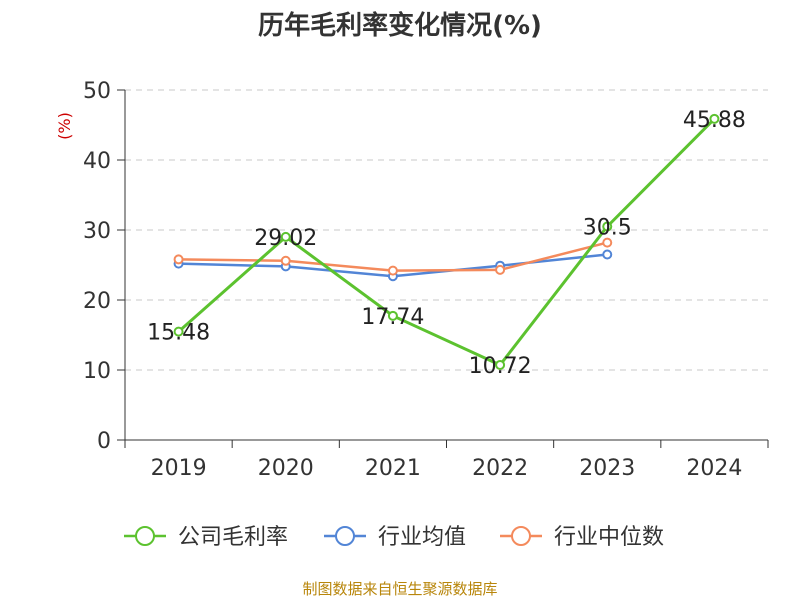 This screenshot has width=800, height=600. I want to click on x-tick-label: 2024, so click(714, 468).